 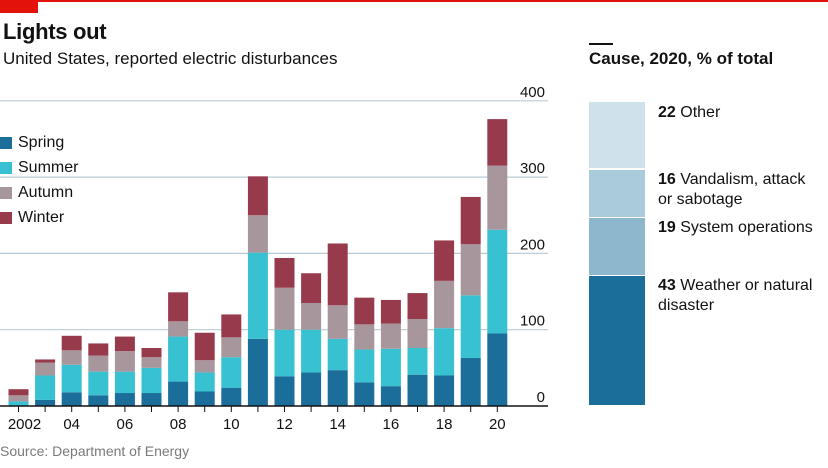 What do you see at coordinates (444, 424) in the screenshot?
I see `x-tick-label: 18` at bounding box center [444, 424].